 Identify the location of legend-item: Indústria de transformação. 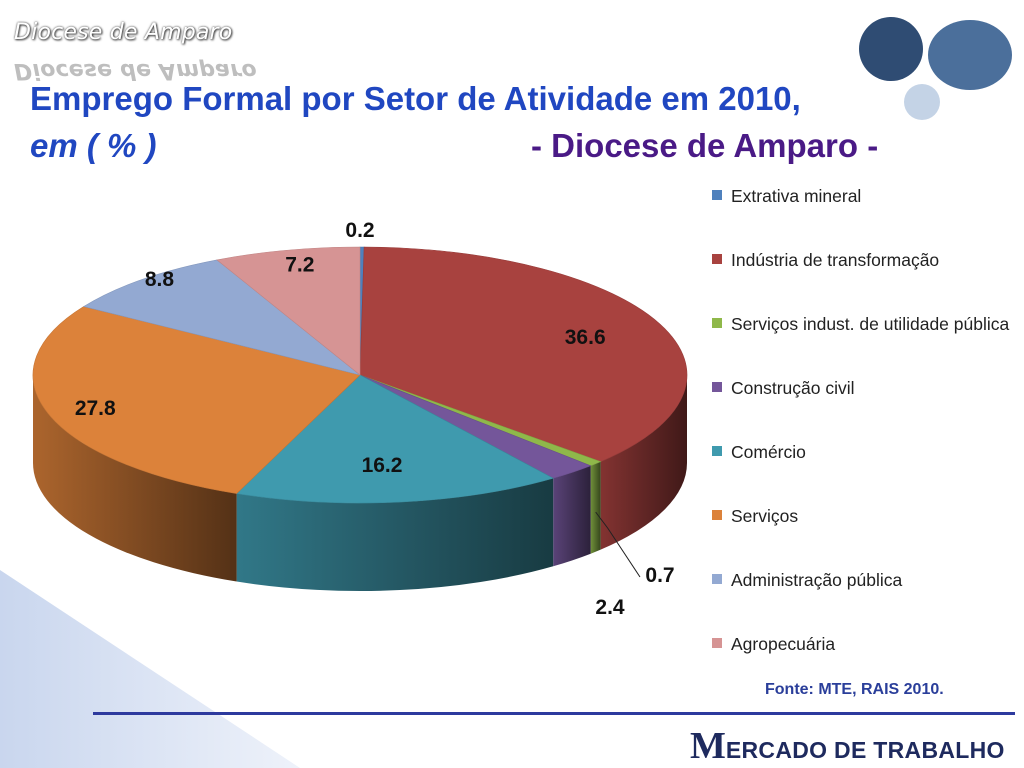
(862, 260).